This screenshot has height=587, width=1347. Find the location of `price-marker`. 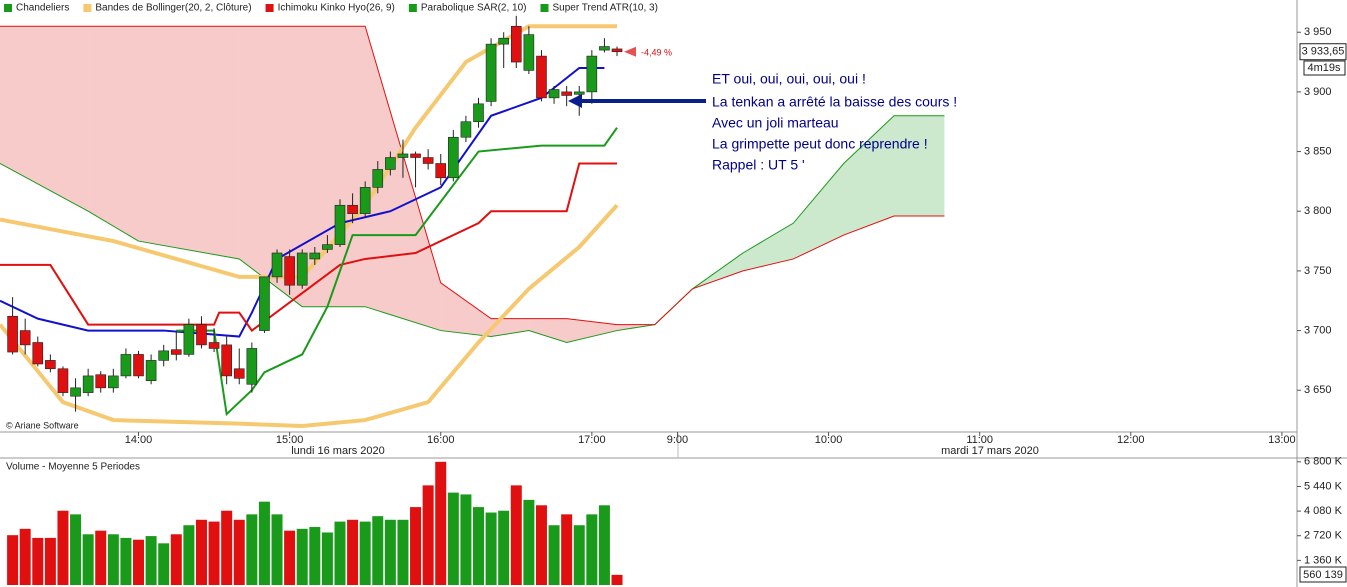

price-marker is located at coordinates (630, 51).